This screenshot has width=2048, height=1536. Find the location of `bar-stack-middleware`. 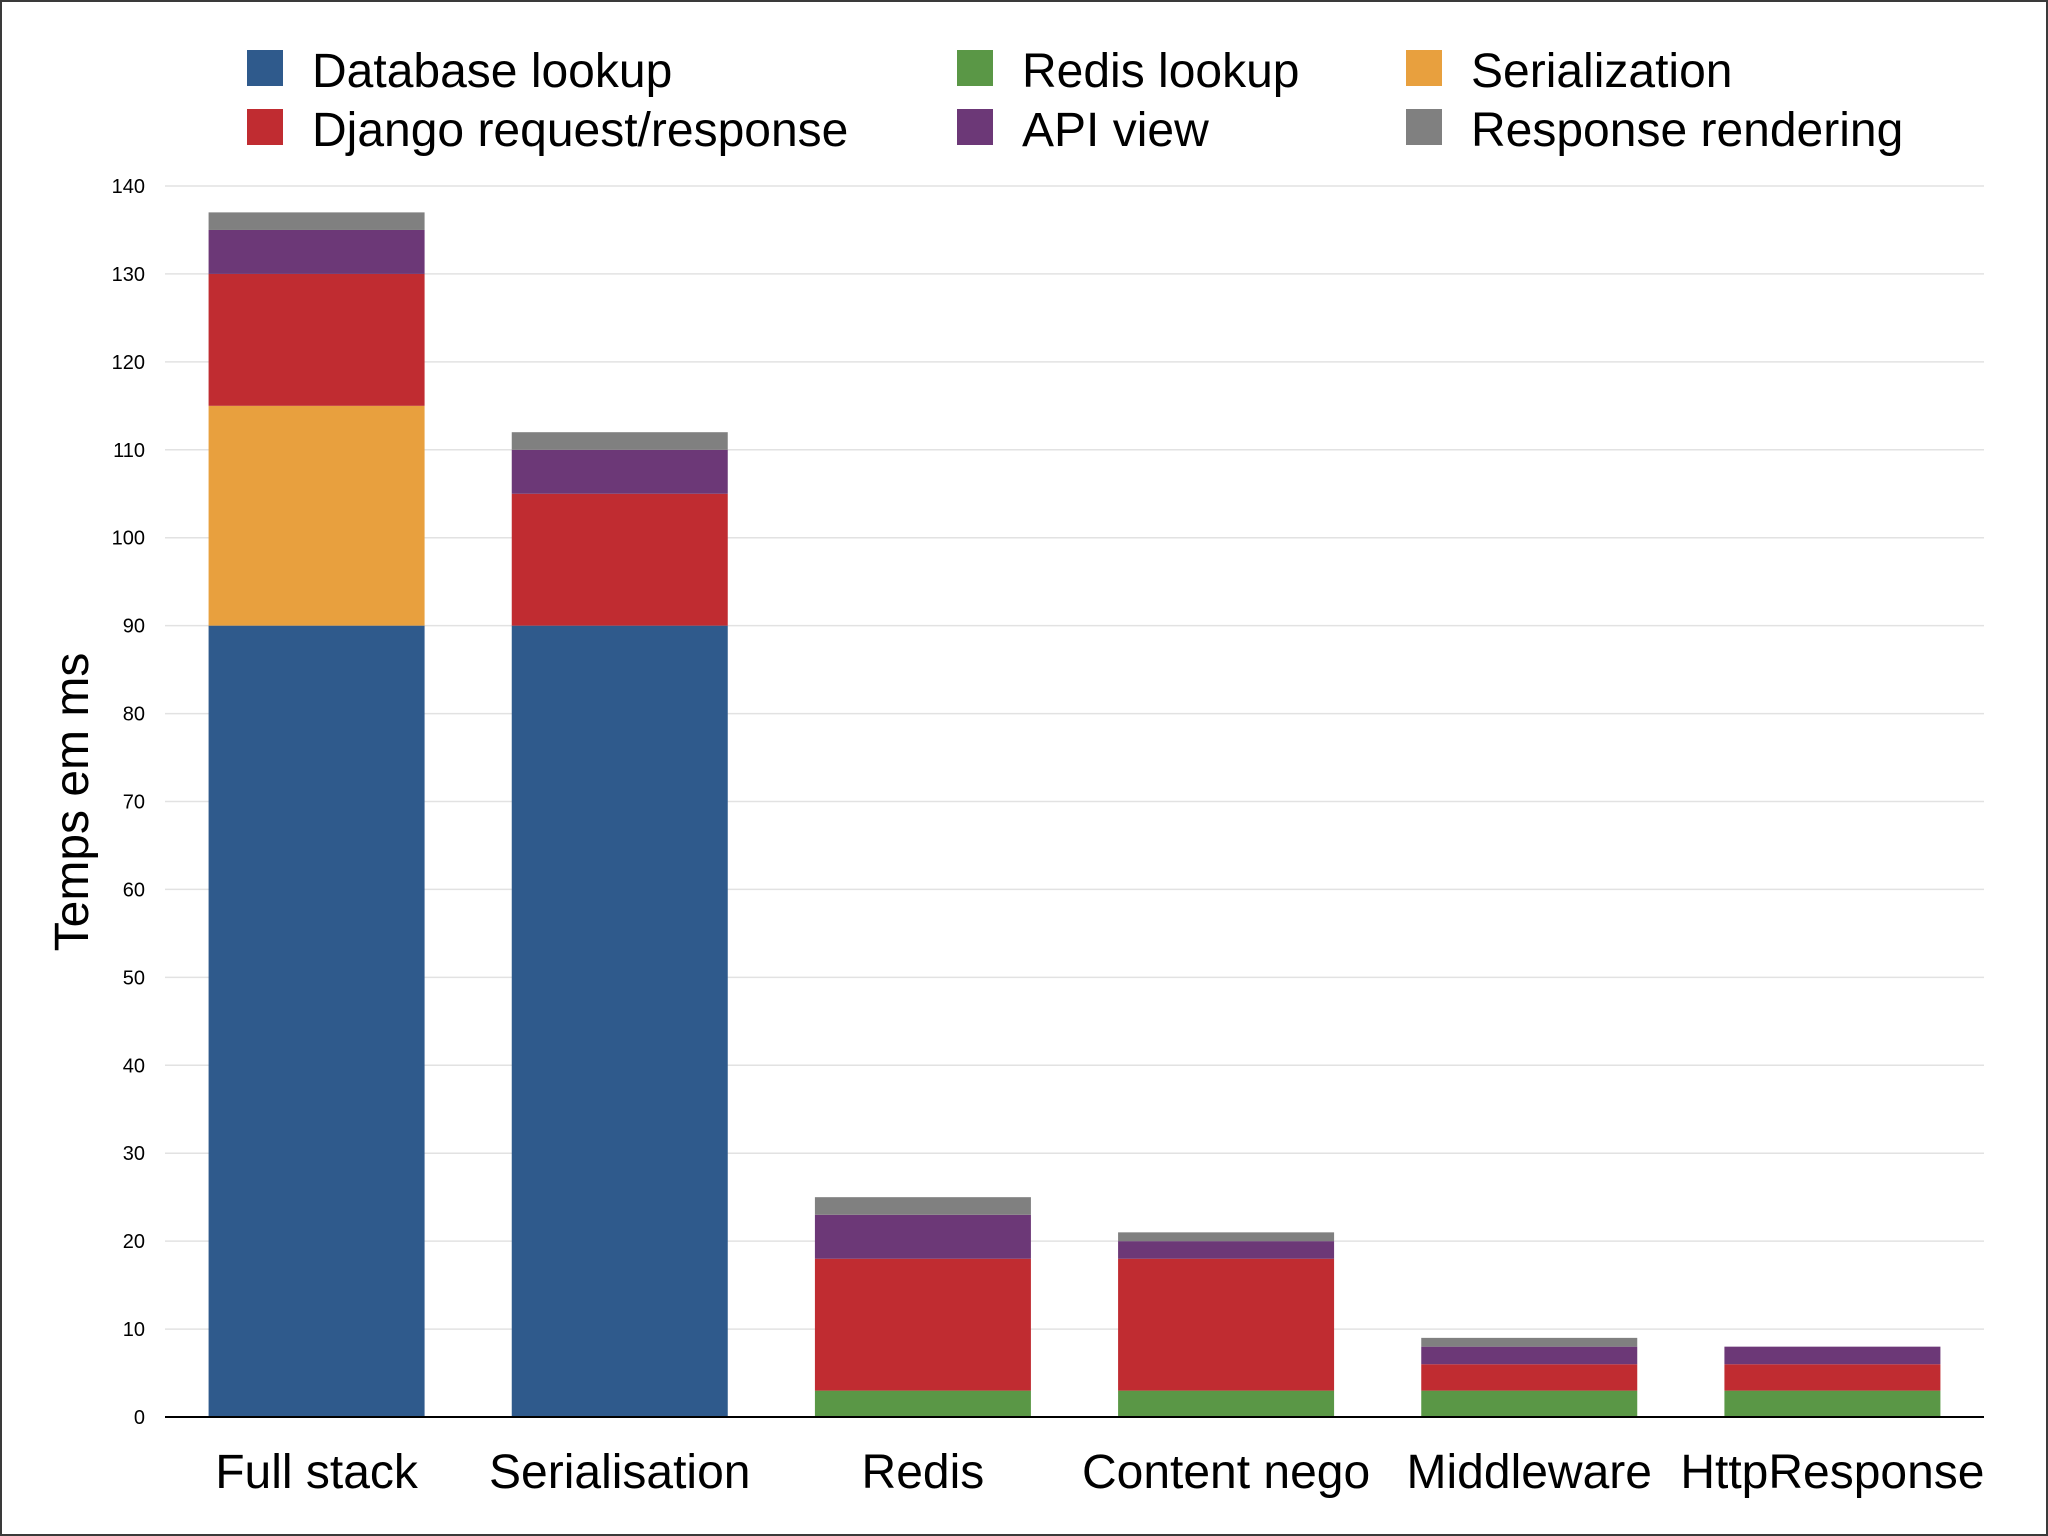

bar-stack-middleware is located at coordinates (1529, 1377).